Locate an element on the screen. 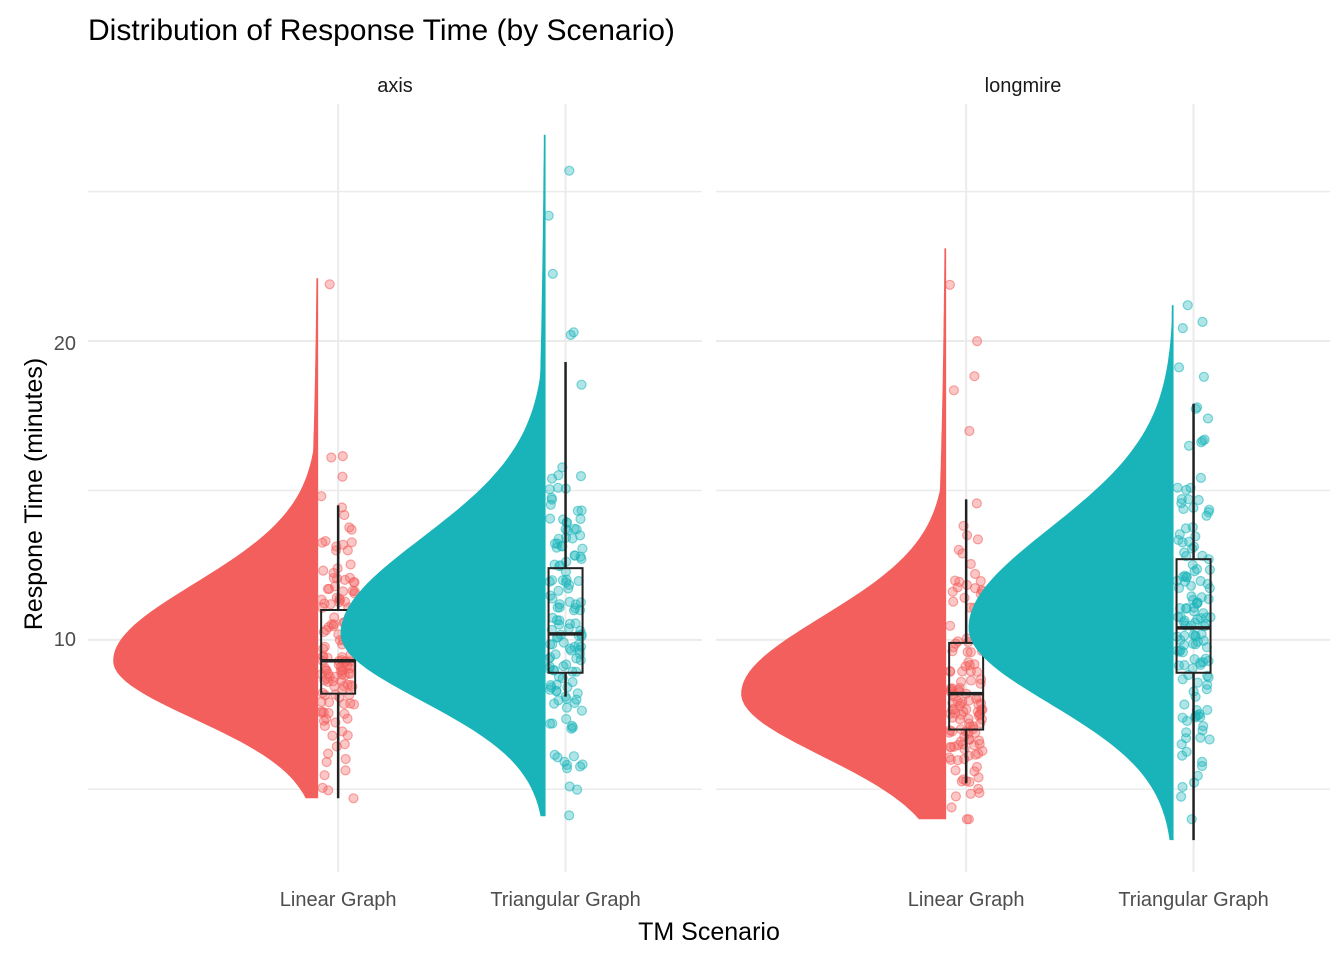 This screenshot has width=1344, height=960. y-tick-label-20: 20 is located at coordinates (65, 344).